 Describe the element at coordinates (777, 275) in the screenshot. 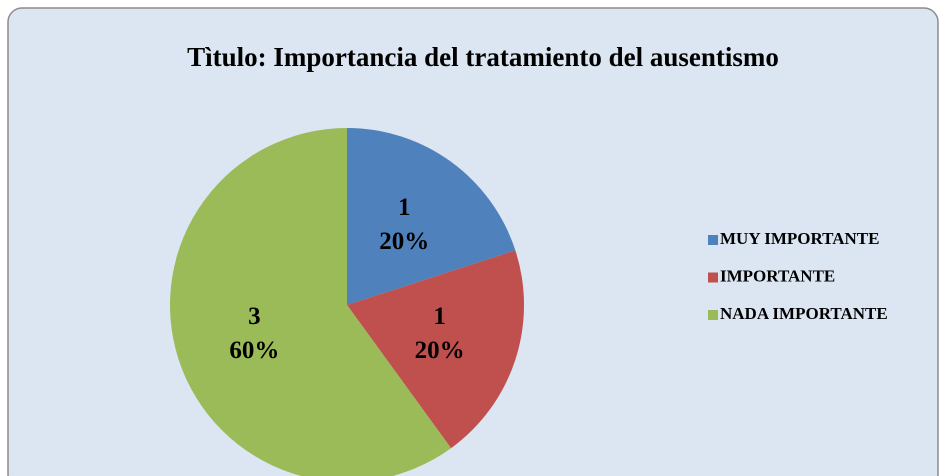

I see `legend-label: IMPORTANTE` at that location.